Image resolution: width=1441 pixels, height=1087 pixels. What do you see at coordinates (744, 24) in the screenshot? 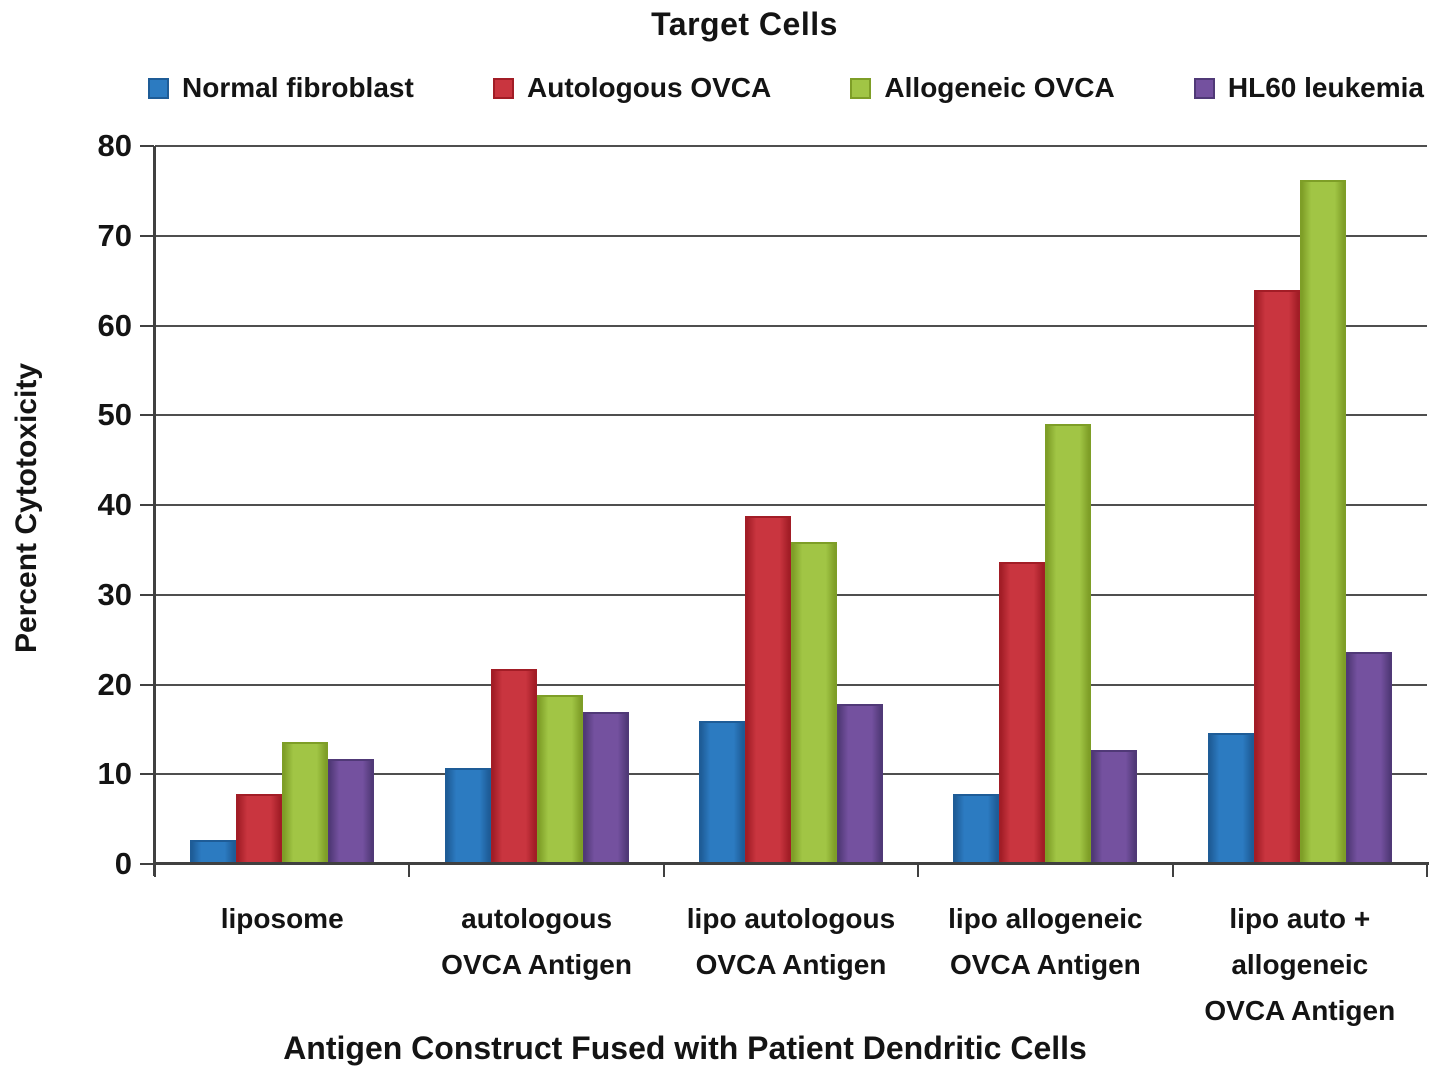
I see `chart-title: Target Cells` at bounding box center [744, 24].